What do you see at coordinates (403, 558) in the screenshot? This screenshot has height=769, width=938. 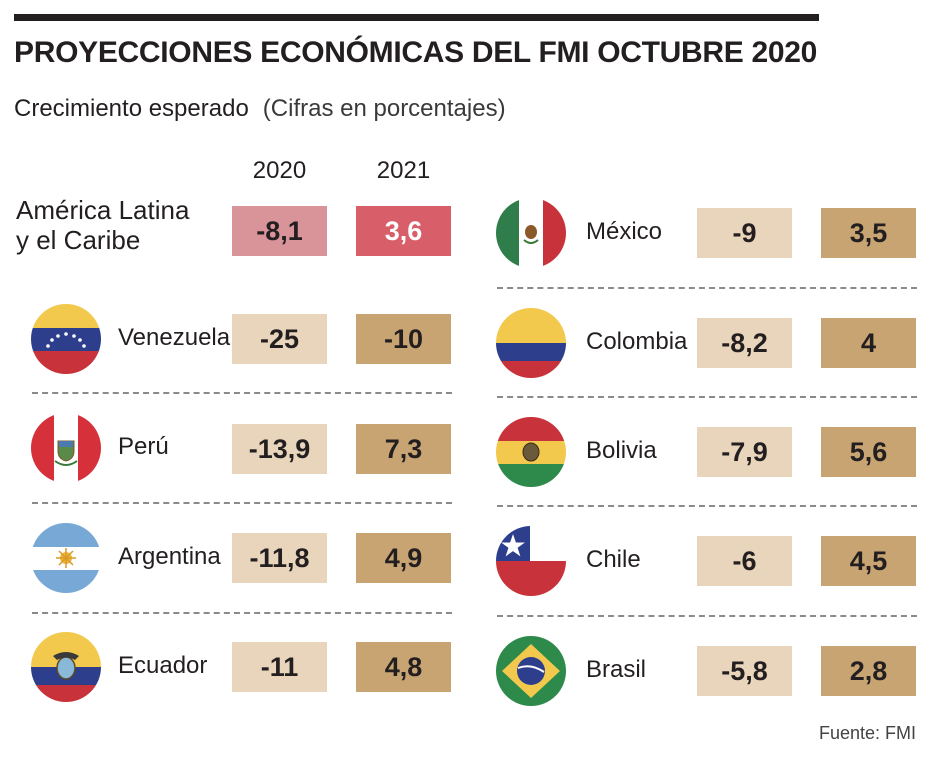 I see `argentina-value-2021: 4,9` at bounding box center [403, 558].